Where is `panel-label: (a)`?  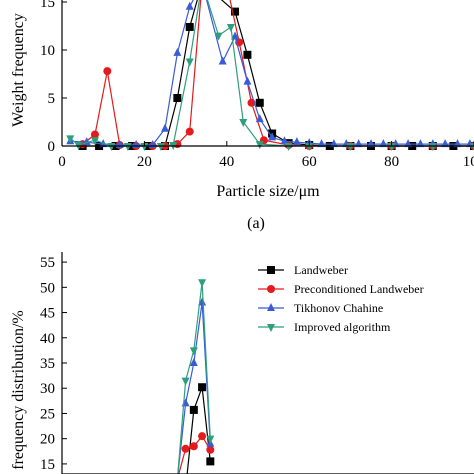 panel-label: (a) is located at coordinates (256, 223).